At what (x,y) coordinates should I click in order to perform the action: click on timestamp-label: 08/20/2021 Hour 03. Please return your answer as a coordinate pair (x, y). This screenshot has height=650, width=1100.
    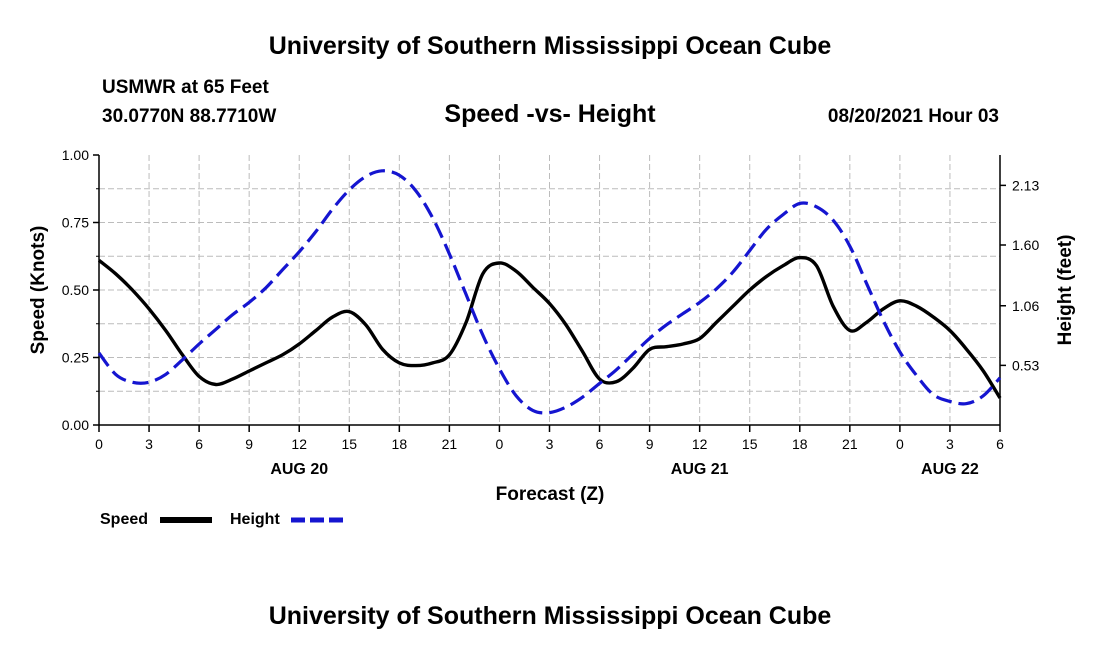
    Looking at the image, I should click on (913, 116).